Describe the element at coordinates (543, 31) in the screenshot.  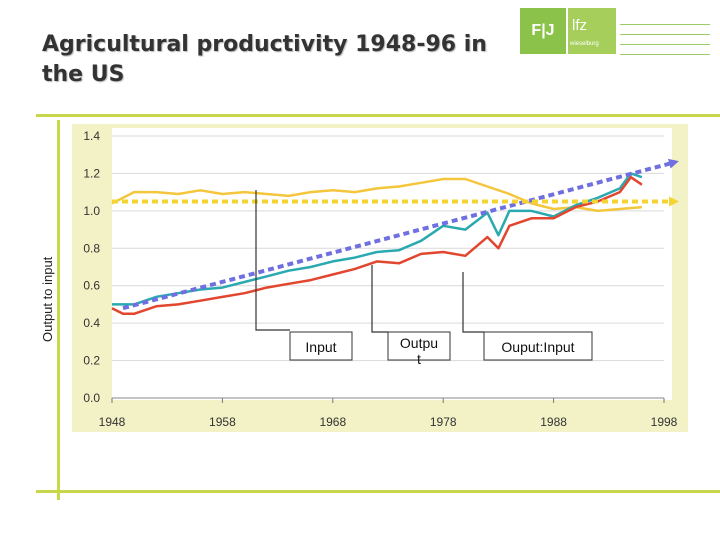
I see `logo-mark-fj: F|J` at that location.